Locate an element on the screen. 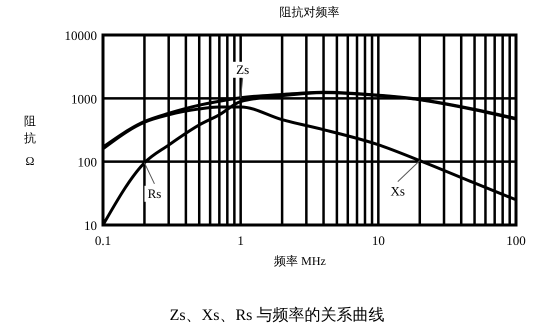 This screenshot has width=554, height=335. chart-title: 阻抗对频率 is located at coordinates (310, 12).